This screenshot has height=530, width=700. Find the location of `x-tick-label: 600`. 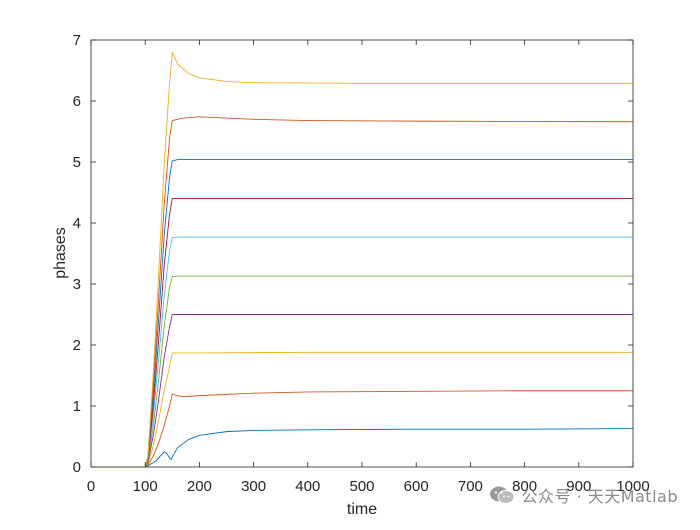

x-tick-label: 600 is located at coordinates (416, 486).